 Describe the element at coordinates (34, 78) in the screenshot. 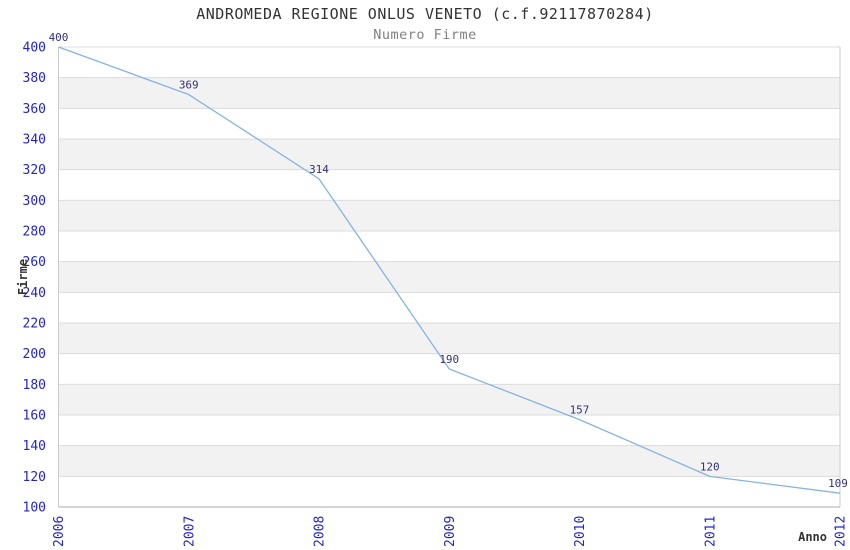

I see `y-tick-label: 380` at that location.